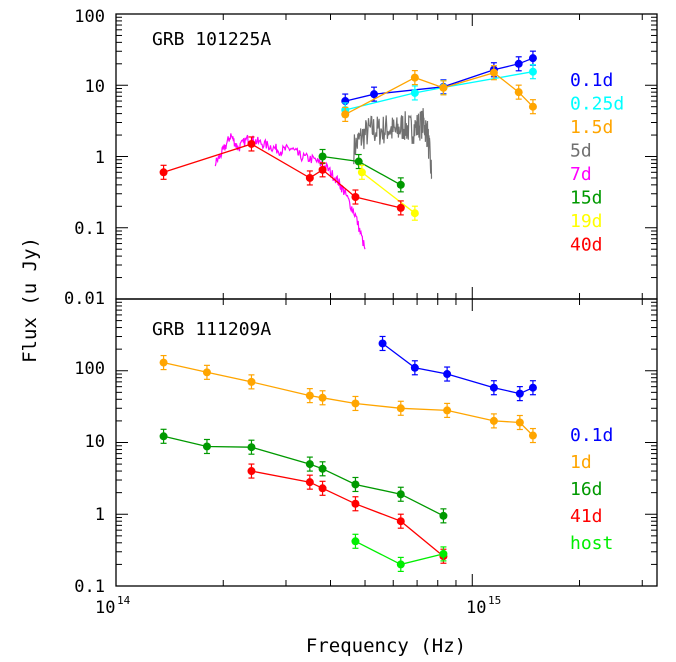 The height and width of the screenshot is (662, 676). I want to click on series-16d, so click(303, 476).